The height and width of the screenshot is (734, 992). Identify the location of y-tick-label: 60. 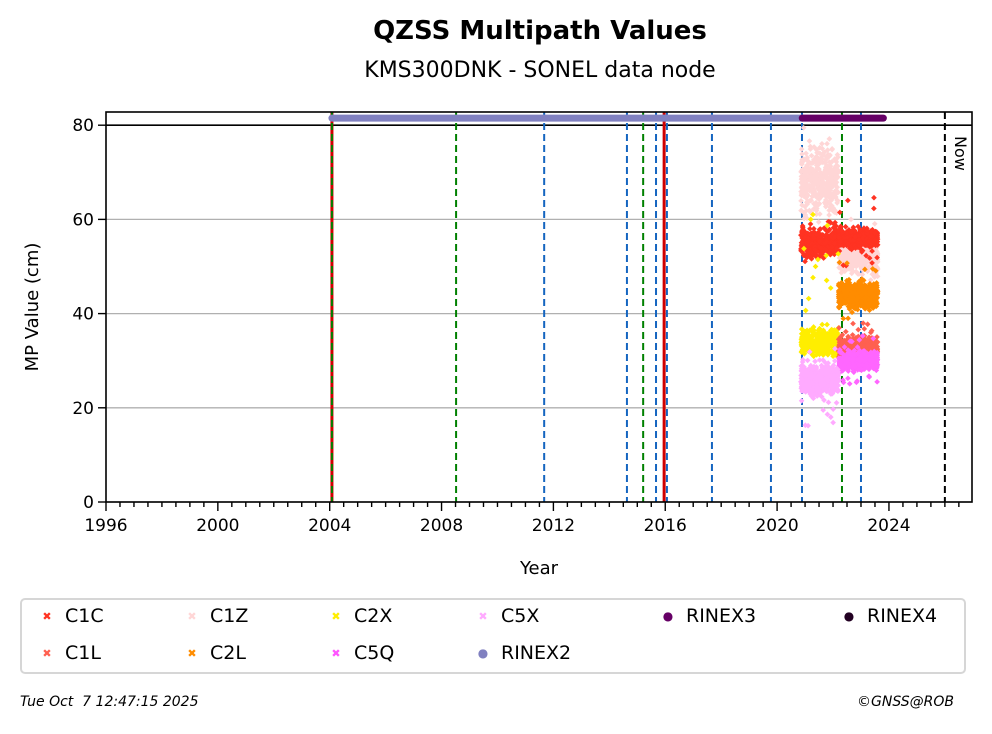
(83, 220).